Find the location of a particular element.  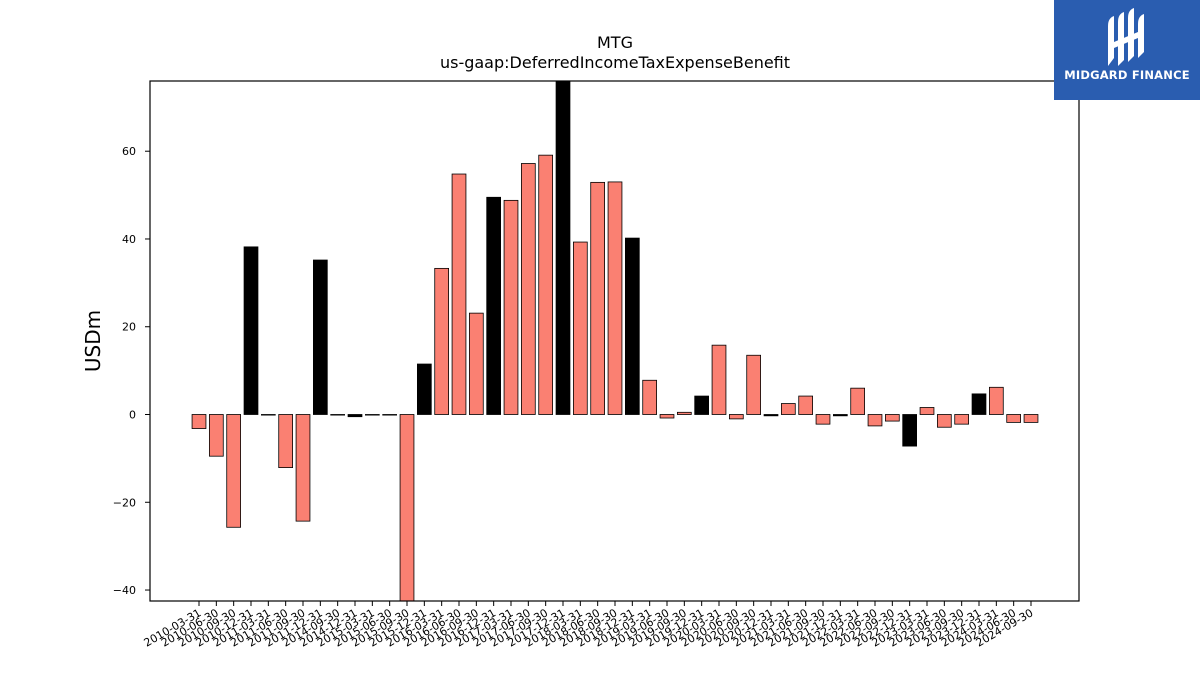

midgard-logo-icon is located at coordinates (1126, 37).